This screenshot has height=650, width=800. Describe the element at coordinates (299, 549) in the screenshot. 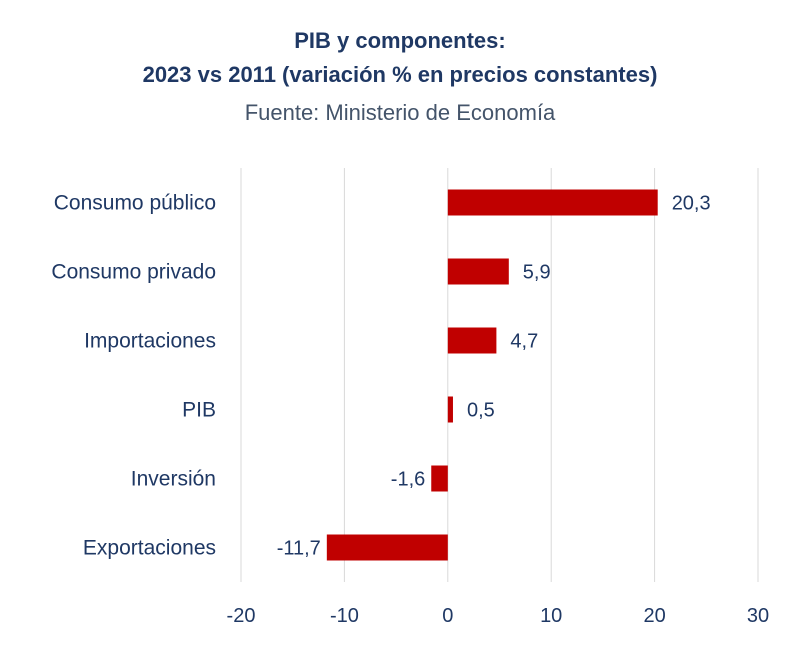

I see `data-label: -11,7` at that location.